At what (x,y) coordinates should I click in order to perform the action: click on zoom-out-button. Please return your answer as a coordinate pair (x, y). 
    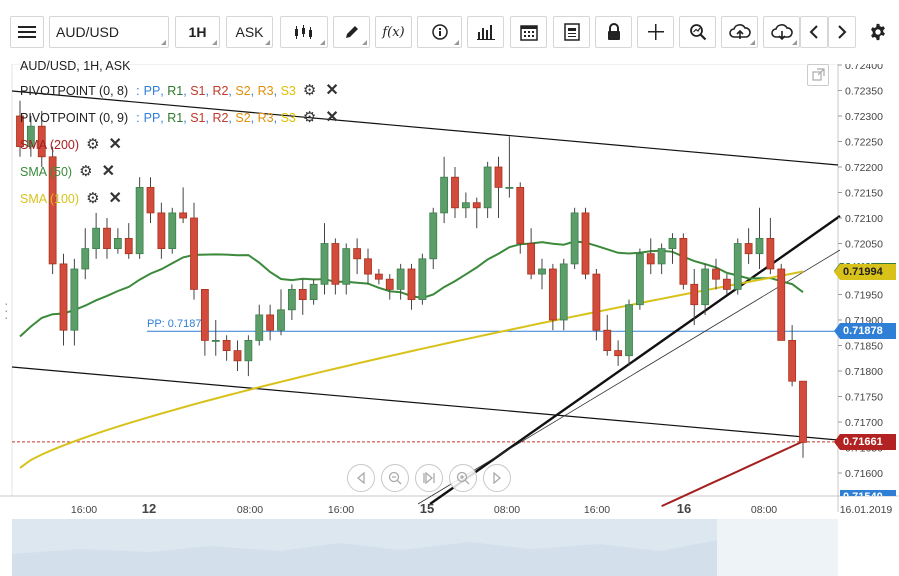
    Looking at the image, I should click on (395, 478).